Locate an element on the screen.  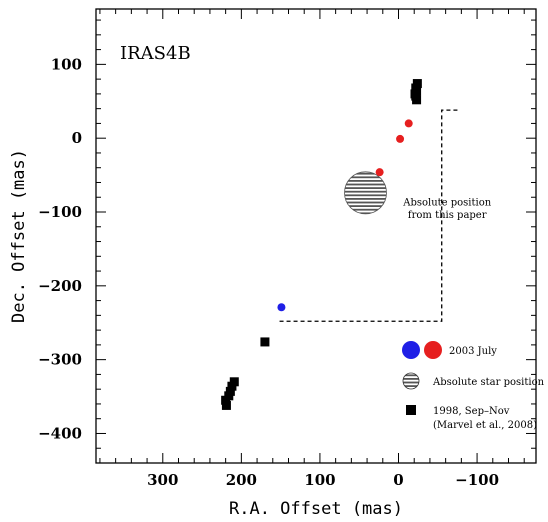
absolute-star-position-marker is located at coordinates (365, 193).